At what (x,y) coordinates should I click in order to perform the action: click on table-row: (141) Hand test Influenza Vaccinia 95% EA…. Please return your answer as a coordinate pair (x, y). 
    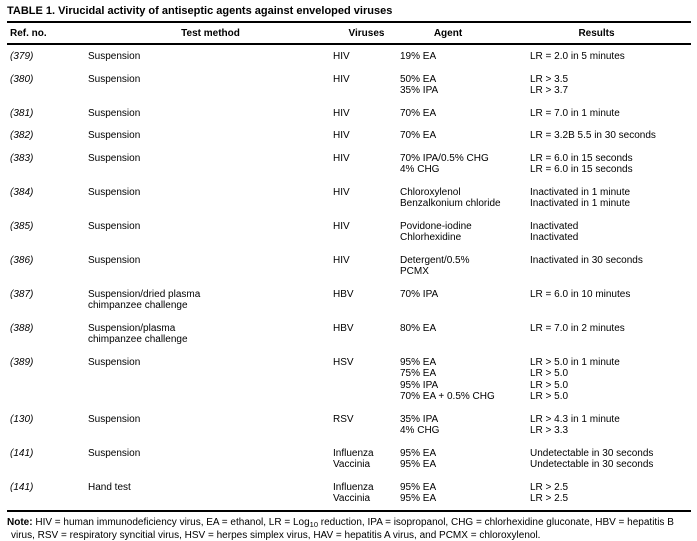
    Looking at the image, I should click on (349, 496).